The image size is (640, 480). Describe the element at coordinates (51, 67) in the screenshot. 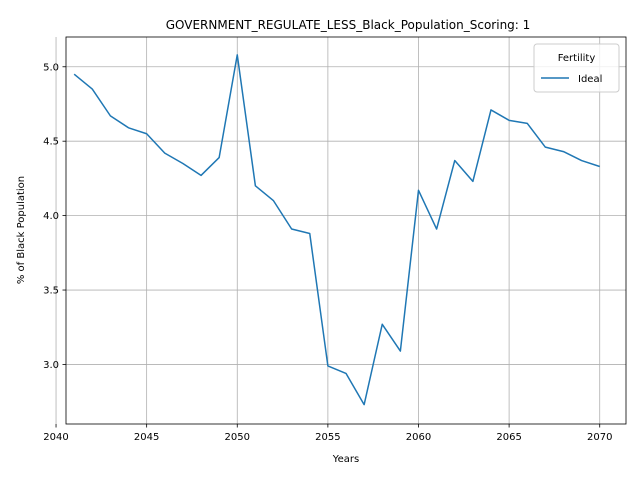

I see `y-tick-label-5-0: 5.0` at that location.